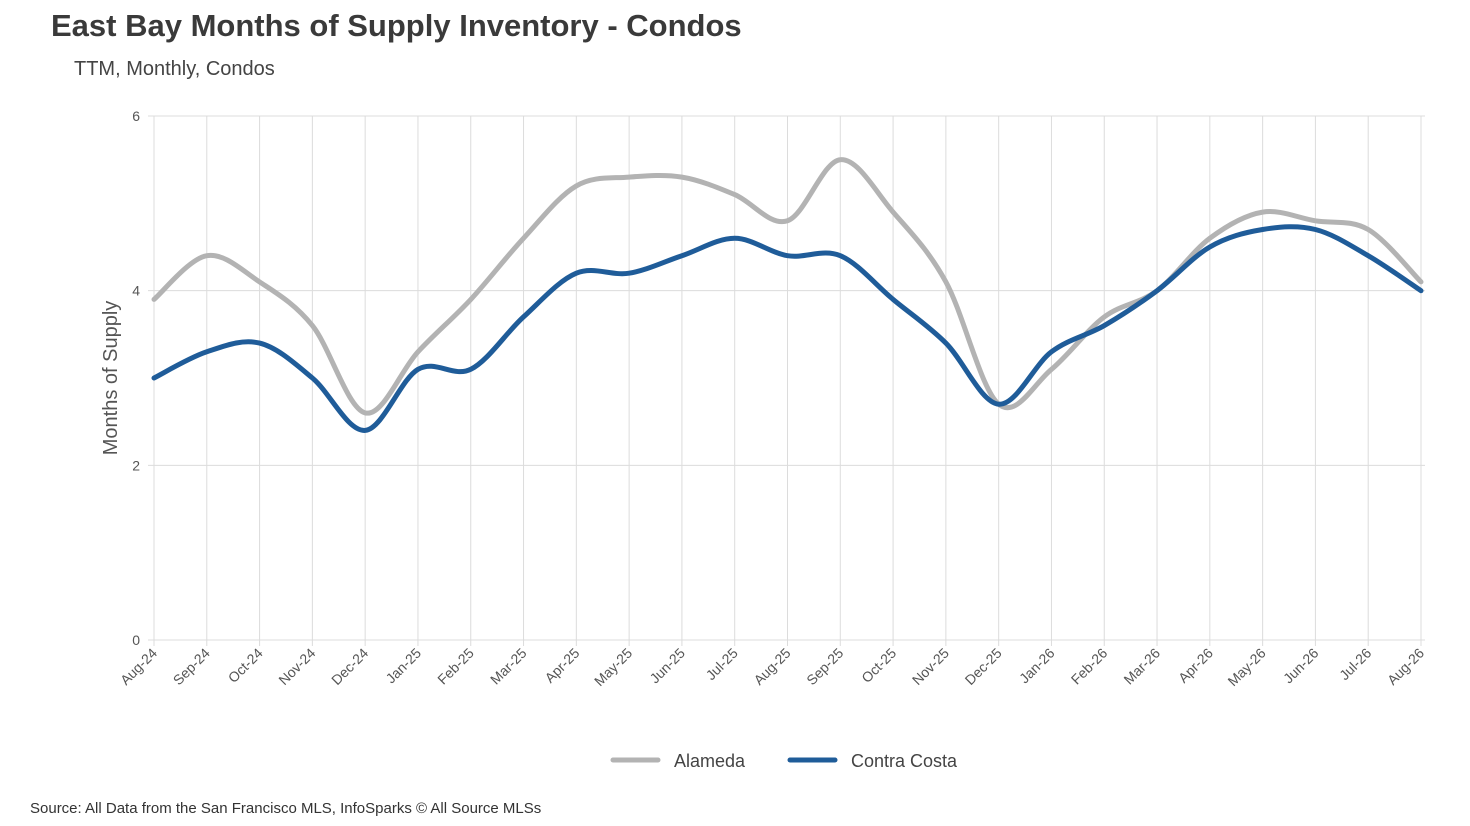 The height and width of the screenshot is (826, 1470). Describe the element at coordinates (136, 116) in the screenshot. I see `y-tick-label: 6` at that location.